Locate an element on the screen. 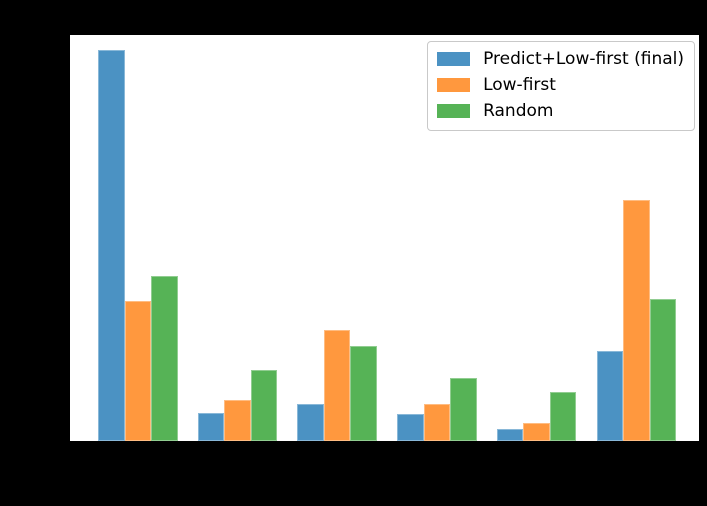 This screenshot has height=506, width=707. bar-series1-group4 is located at coordinates (410, 427).